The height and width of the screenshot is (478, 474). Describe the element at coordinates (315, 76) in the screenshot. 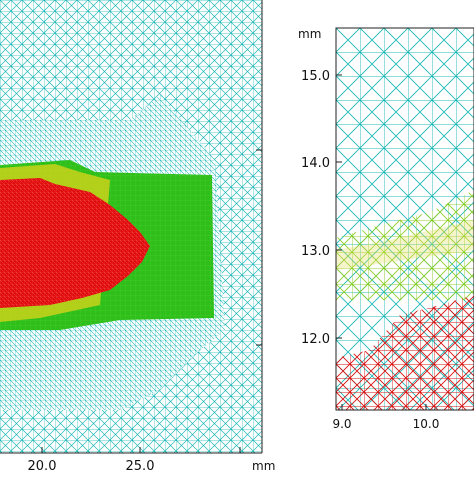

I see `y-tick-label: 15.0` at that location.